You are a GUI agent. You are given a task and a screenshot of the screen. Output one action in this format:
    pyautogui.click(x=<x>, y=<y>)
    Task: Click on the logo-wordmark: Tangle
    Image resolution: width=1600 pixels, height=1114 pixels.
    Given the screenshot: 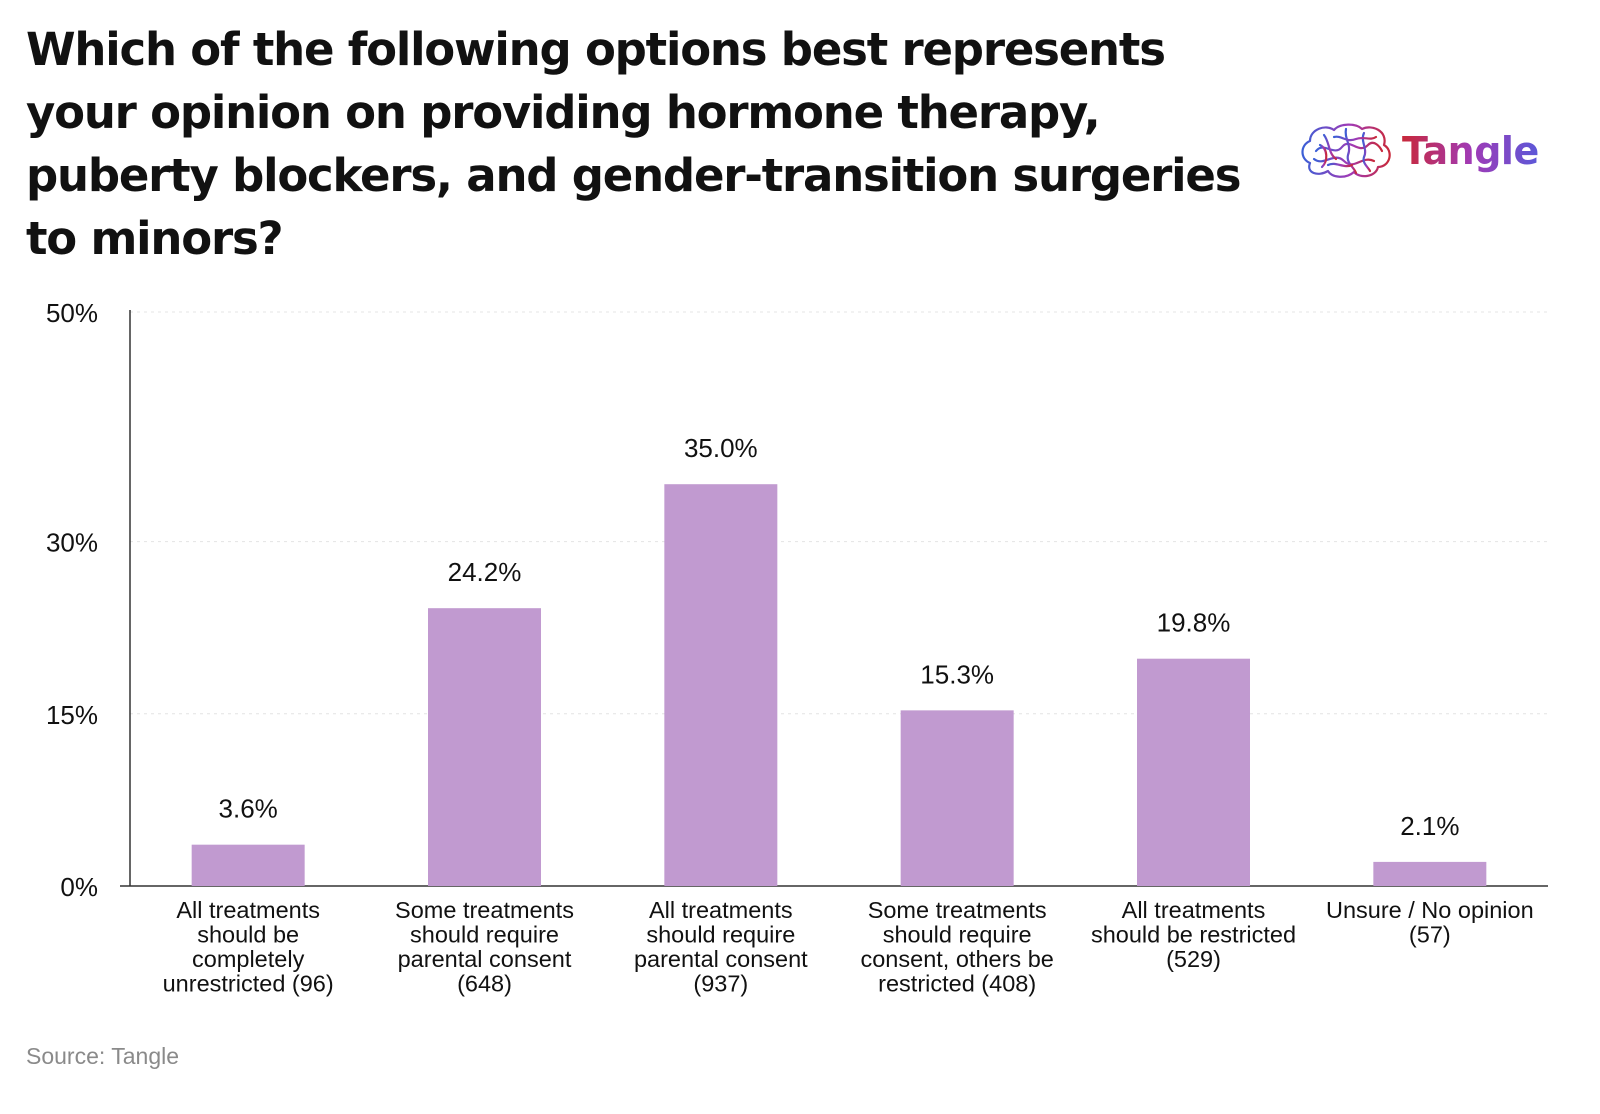 What is the action you would take?
    pyautogui.click(x=1470, y=151)
    